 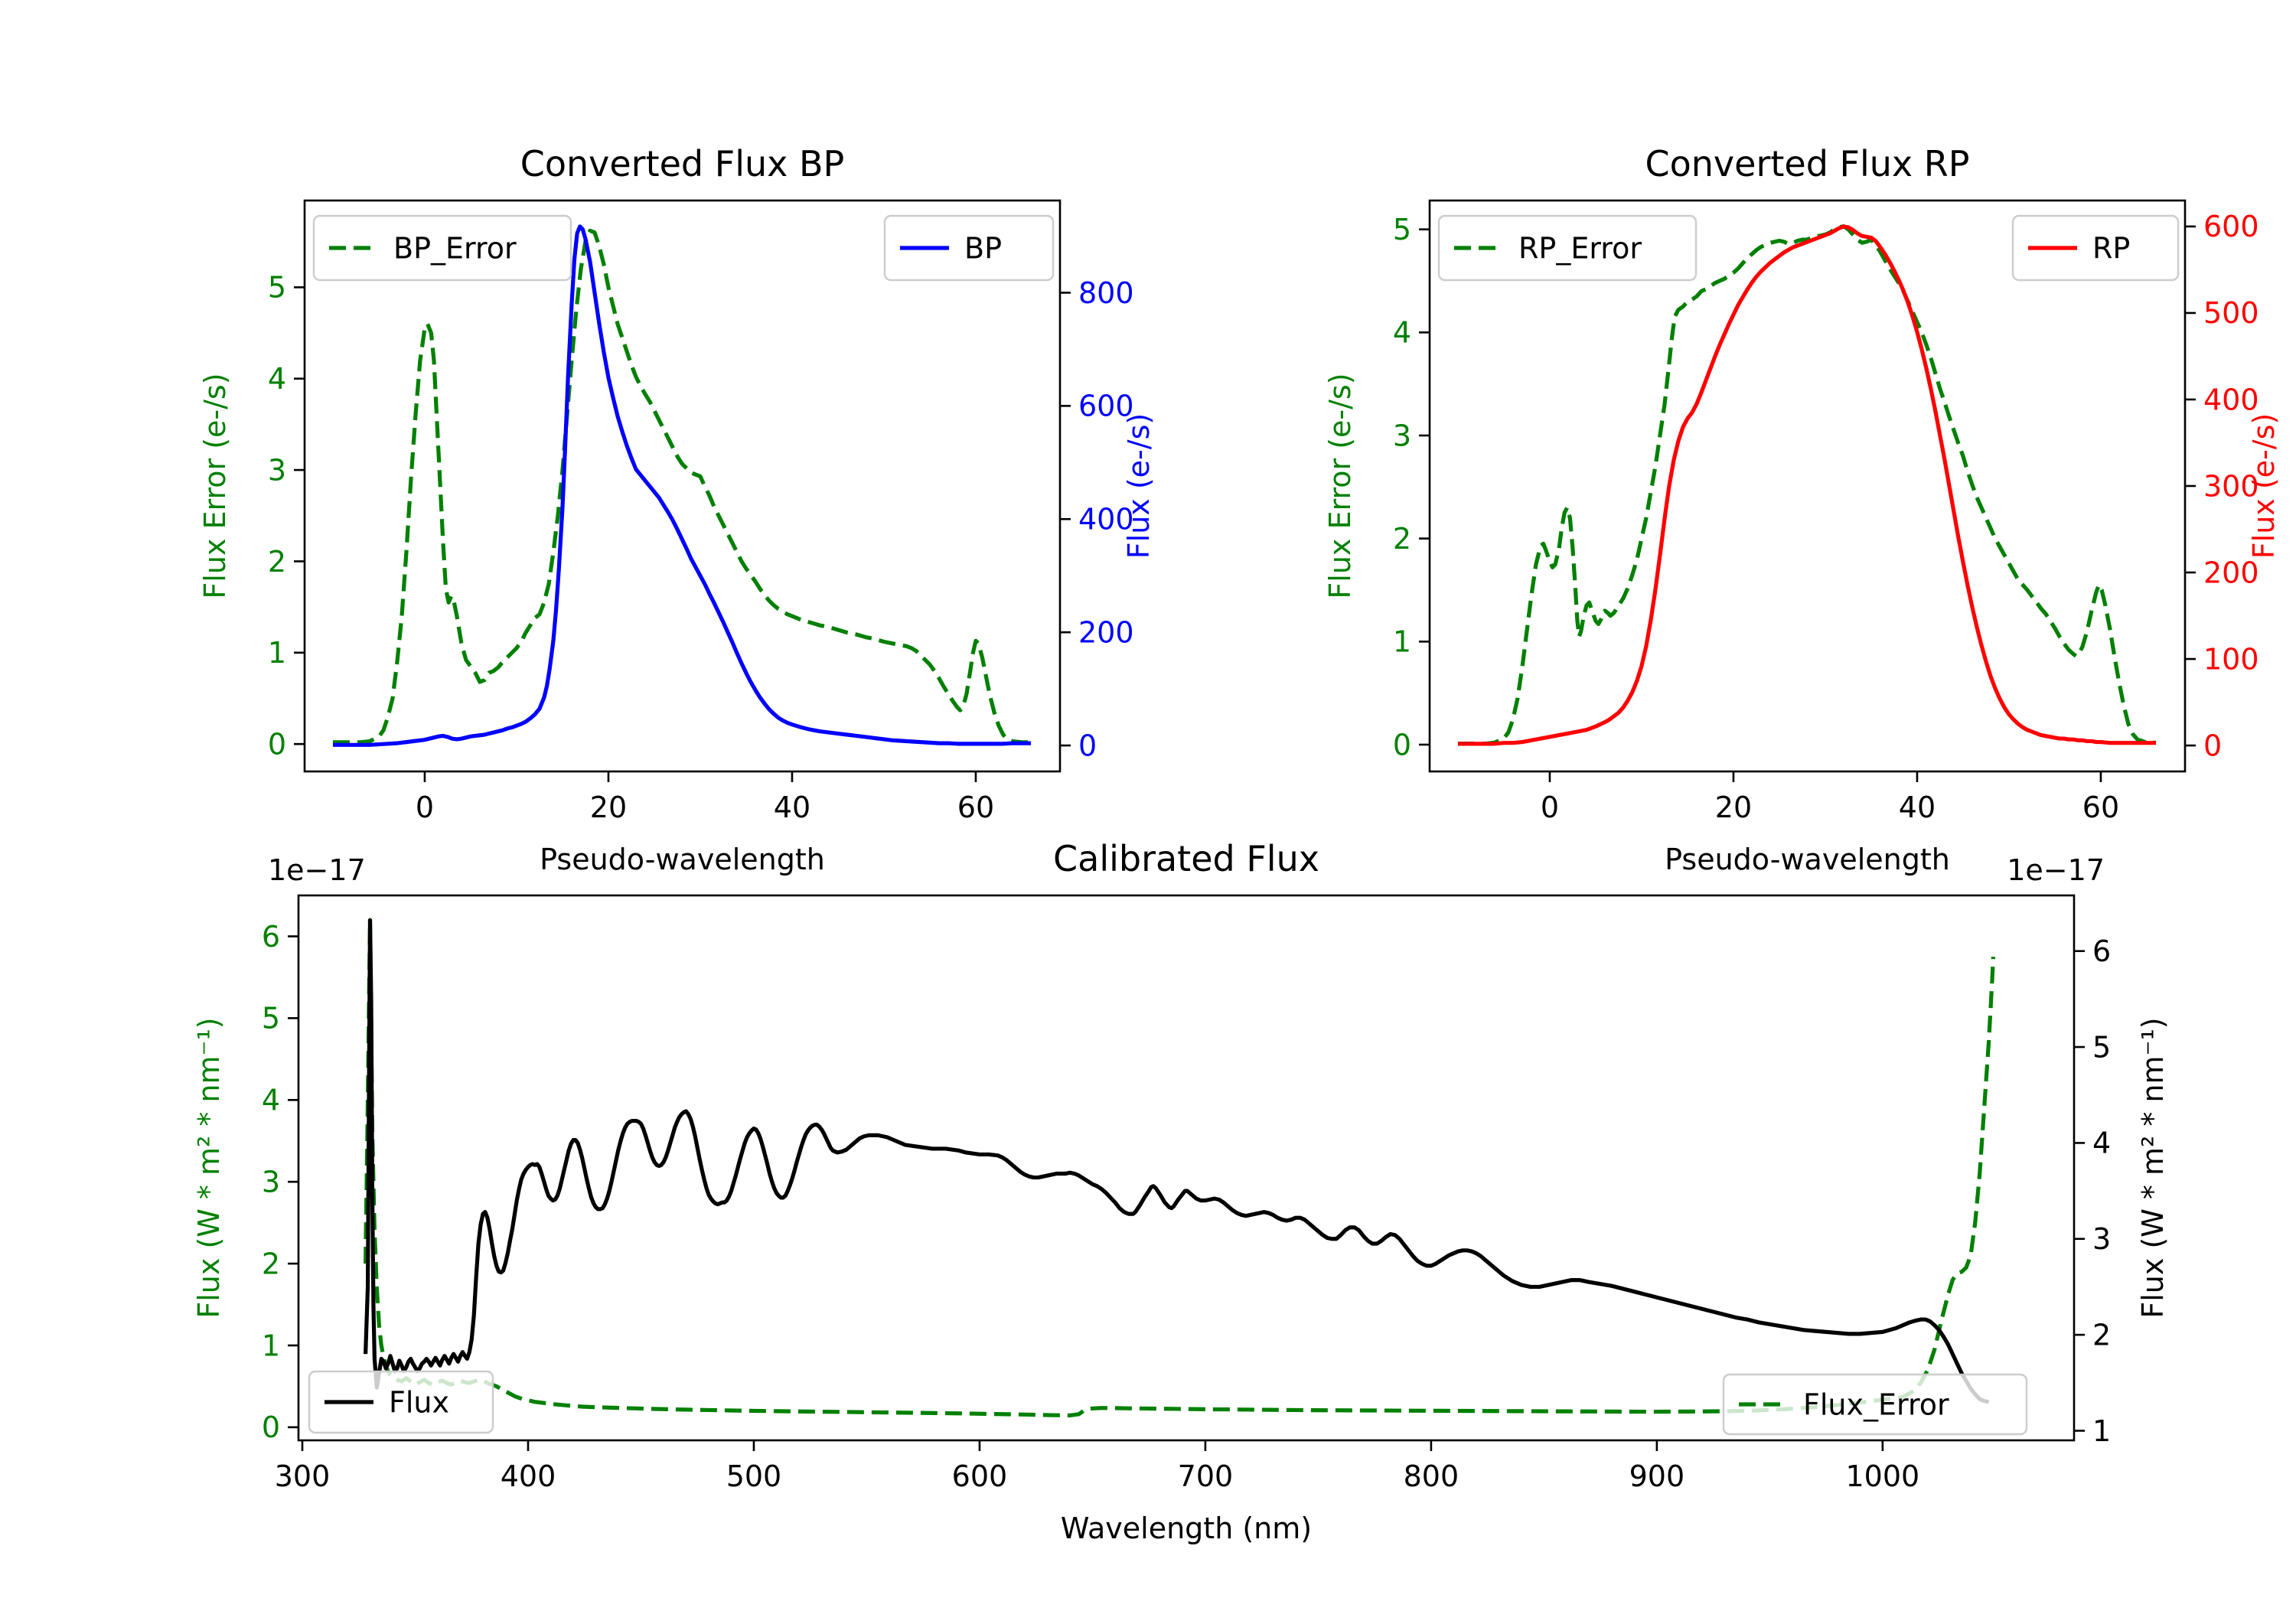 I want to click on y-tick-label: 800, so click(x=1106, y=293).